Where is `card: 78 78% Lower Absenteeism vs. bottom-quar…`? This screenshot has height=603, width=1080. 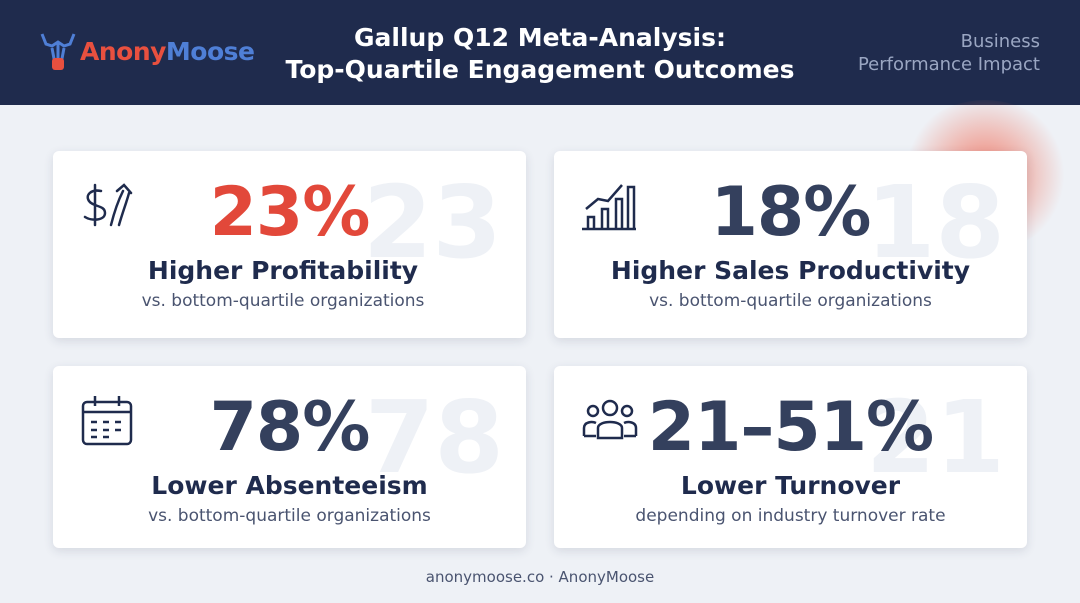
card: 78 78% Lower Absenteeism vs. bottom-quar… is located at coordinates (289, 457).